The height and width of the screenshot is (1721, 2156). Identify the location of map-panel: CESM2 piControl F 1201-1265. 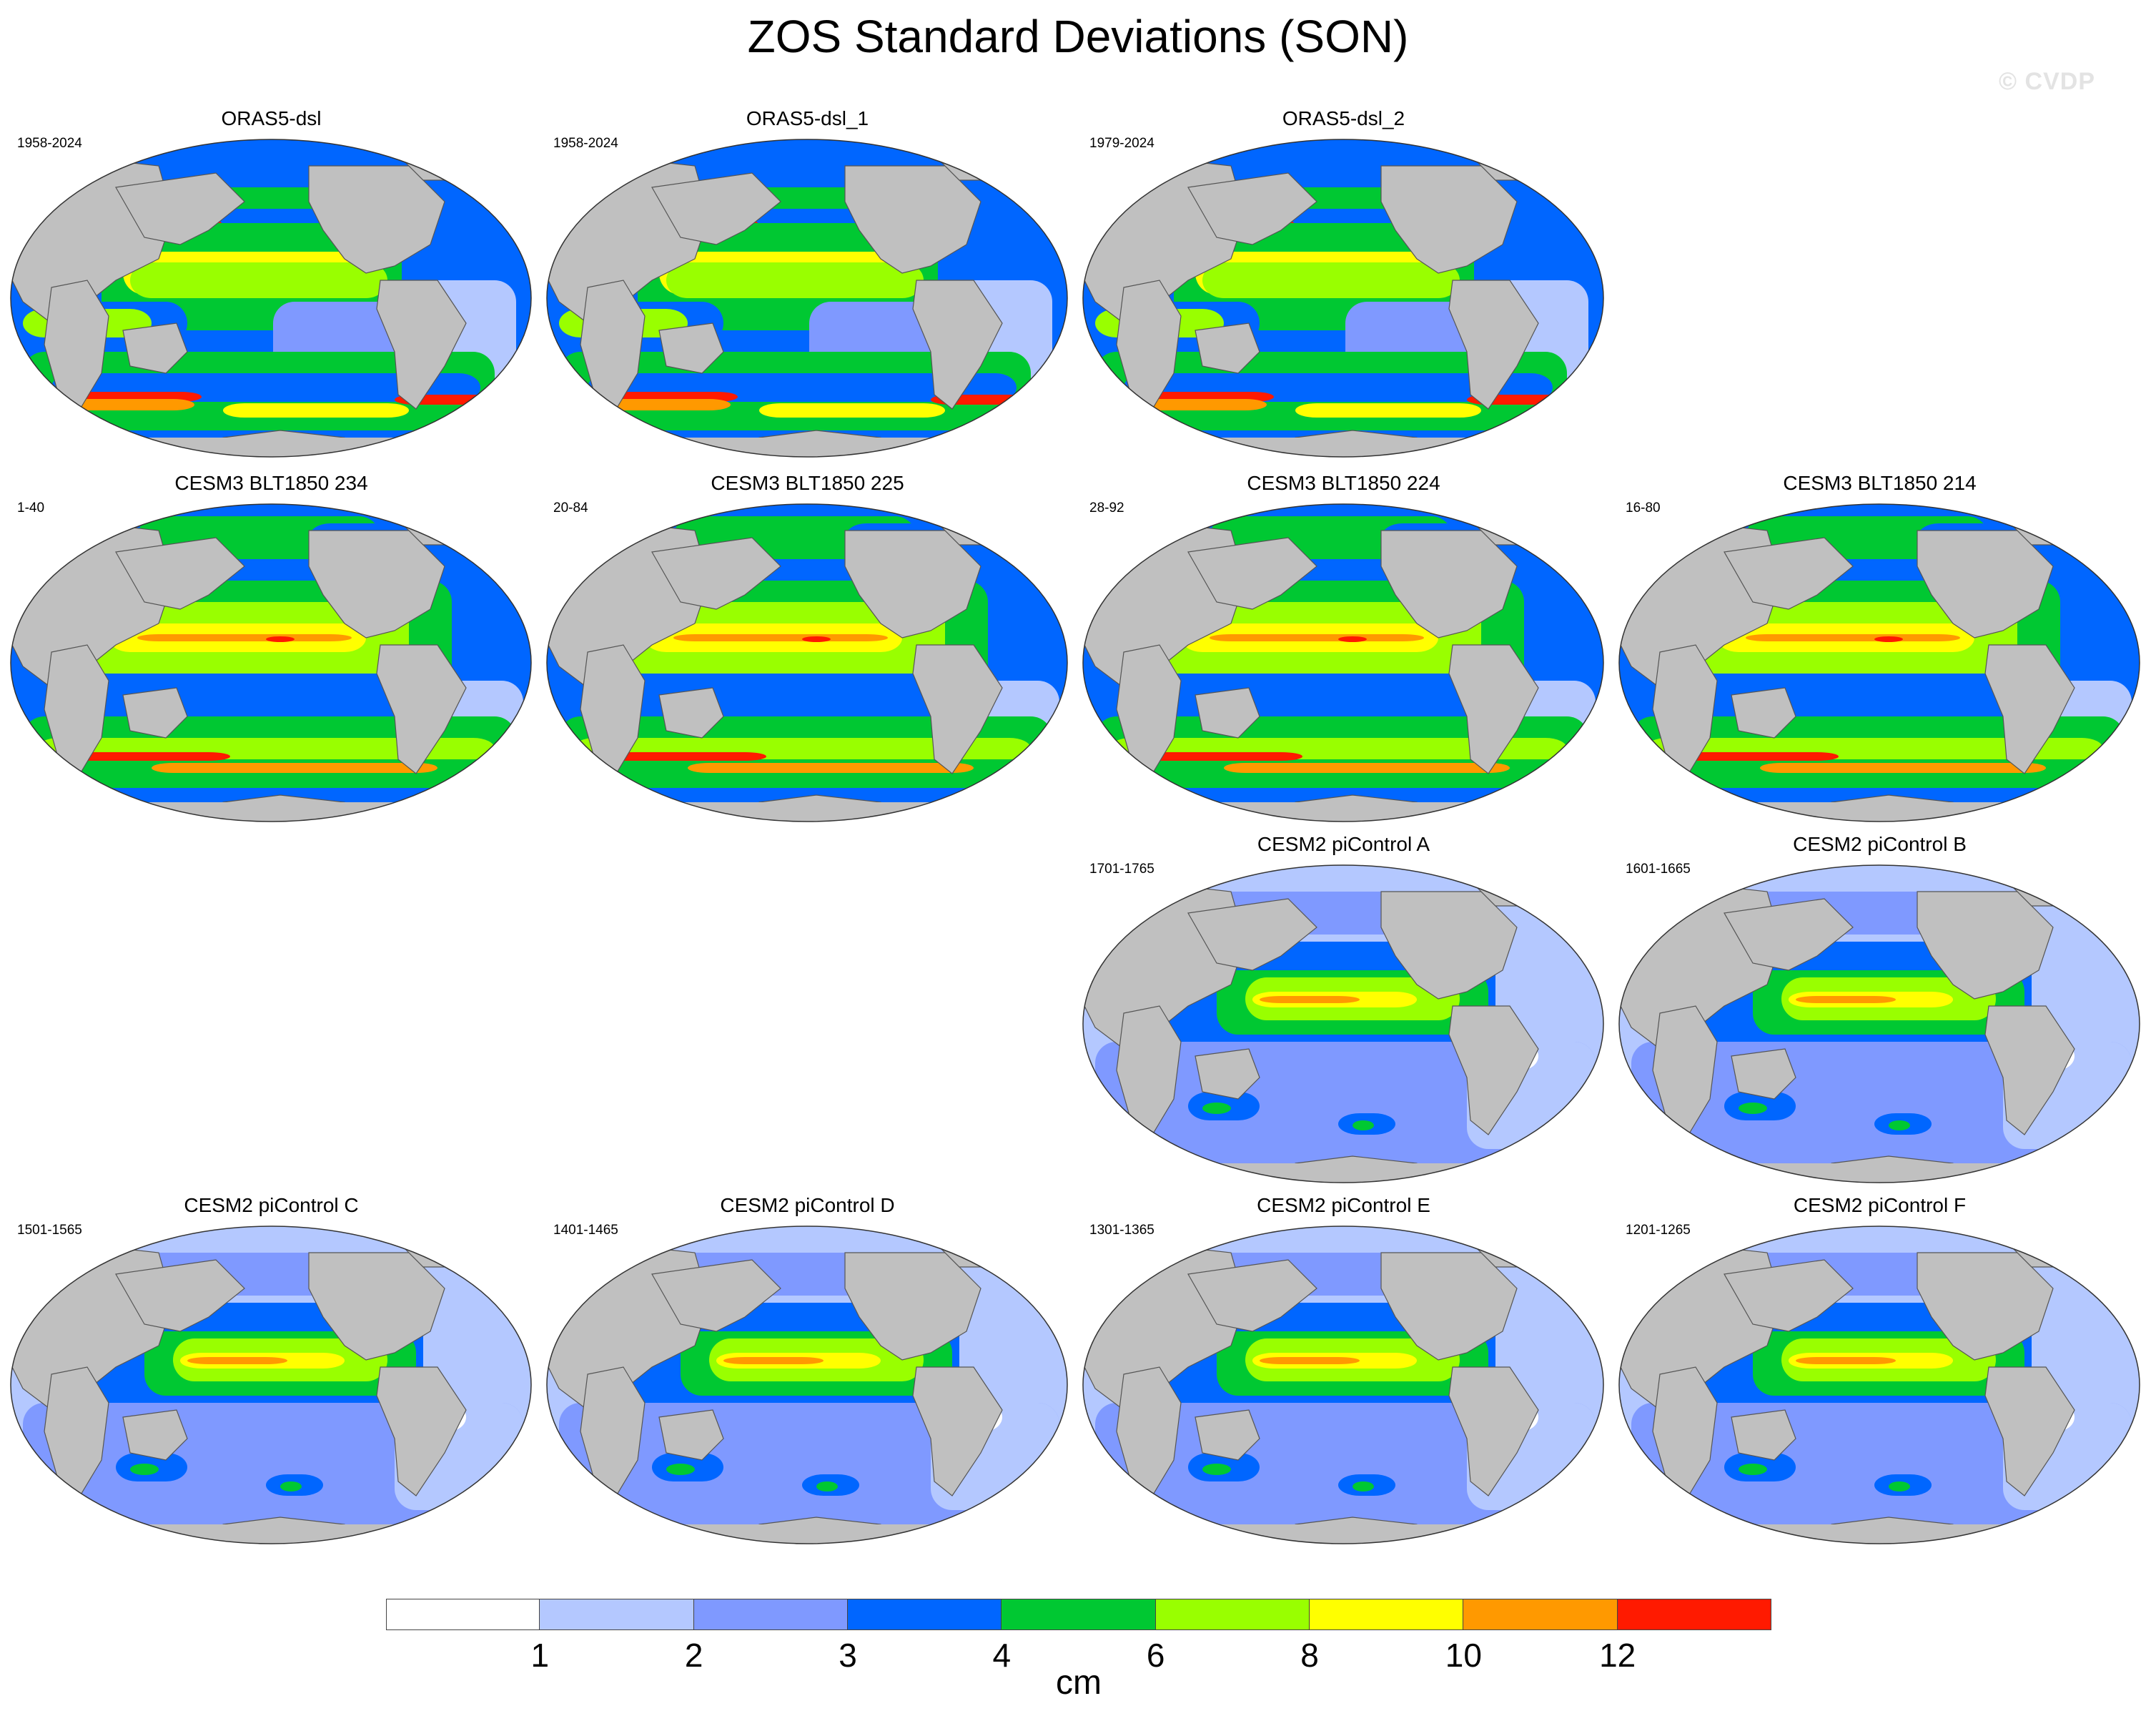
(1879, 1371).